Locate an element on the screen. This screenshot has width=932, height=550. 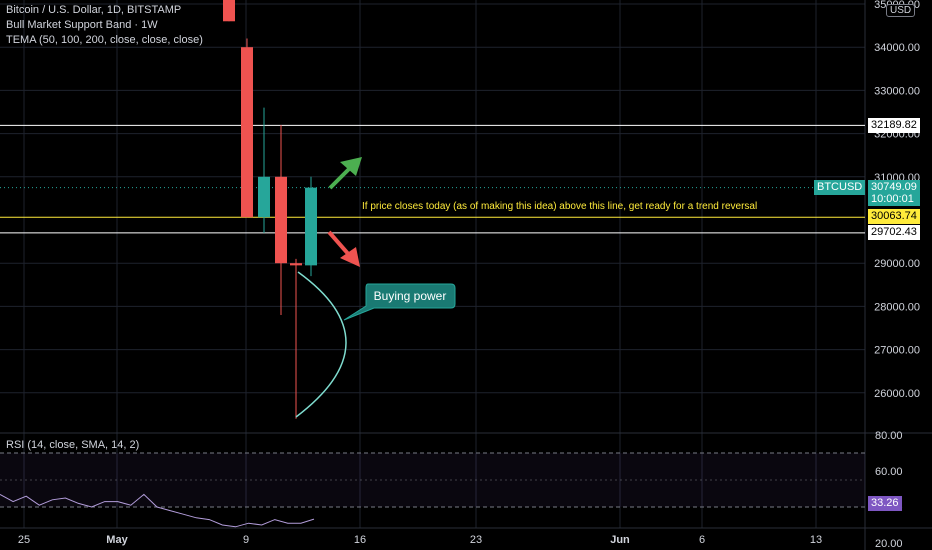
price-tick-label: 28000.00 is located at coordinates (897, 307).